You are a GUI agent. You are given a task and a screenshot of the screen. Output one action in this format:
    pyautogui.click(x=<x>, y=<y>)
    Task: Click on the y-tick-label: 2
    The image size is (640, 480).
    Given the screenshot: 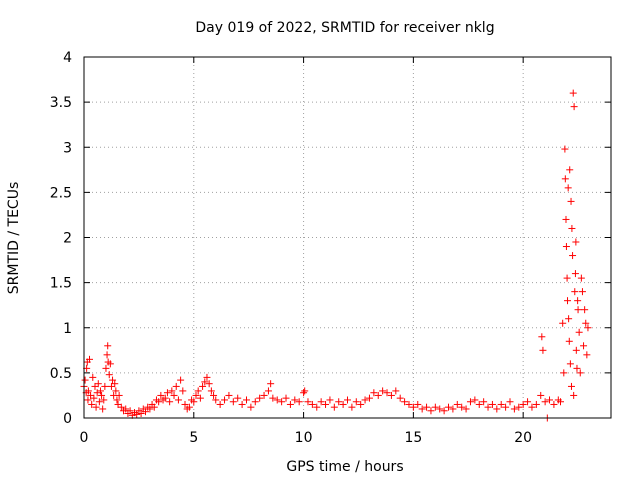 What is the action you would take?
    pyautogui.click(x=67, y=239)
    